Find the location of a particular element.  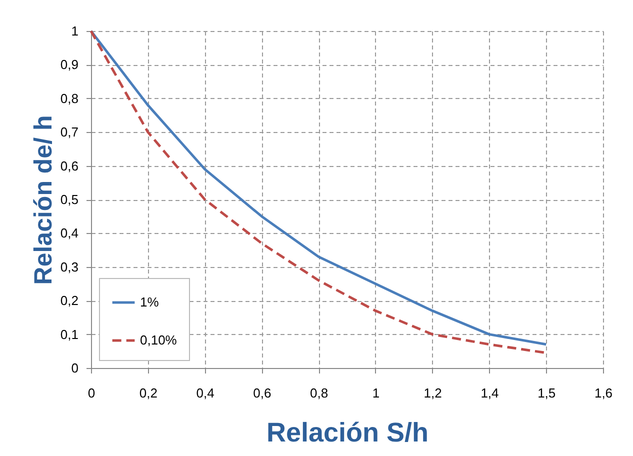

x-tick-label: 1,4 is located at coordinates (489, 393).